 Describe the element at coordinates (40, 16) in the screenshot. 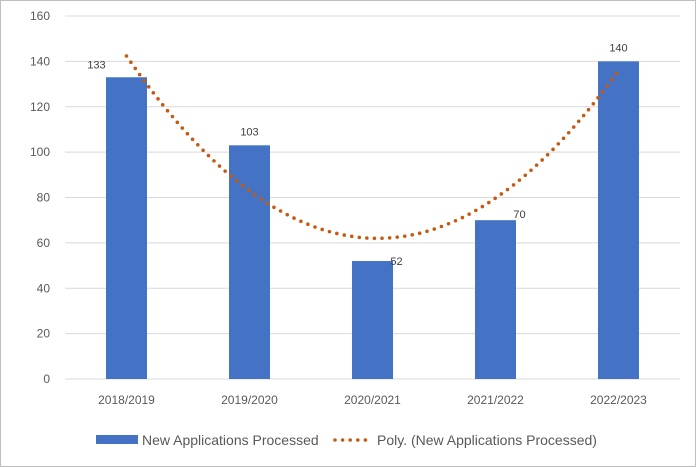

I see `y-tick-label: 160` at that location.